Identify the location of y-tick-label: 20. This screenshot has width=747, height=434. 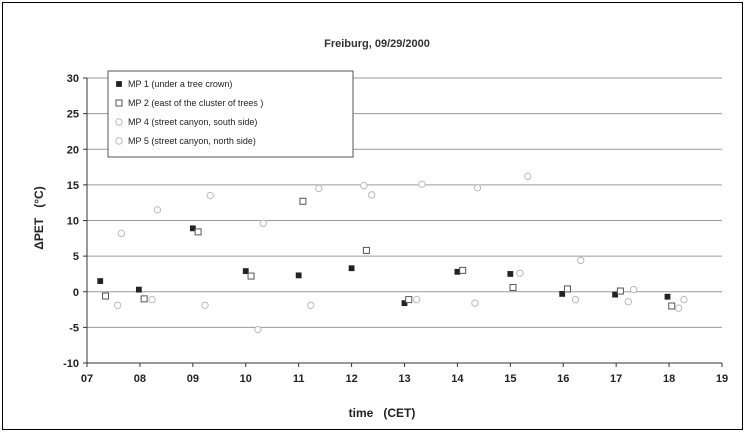
(73, 150).